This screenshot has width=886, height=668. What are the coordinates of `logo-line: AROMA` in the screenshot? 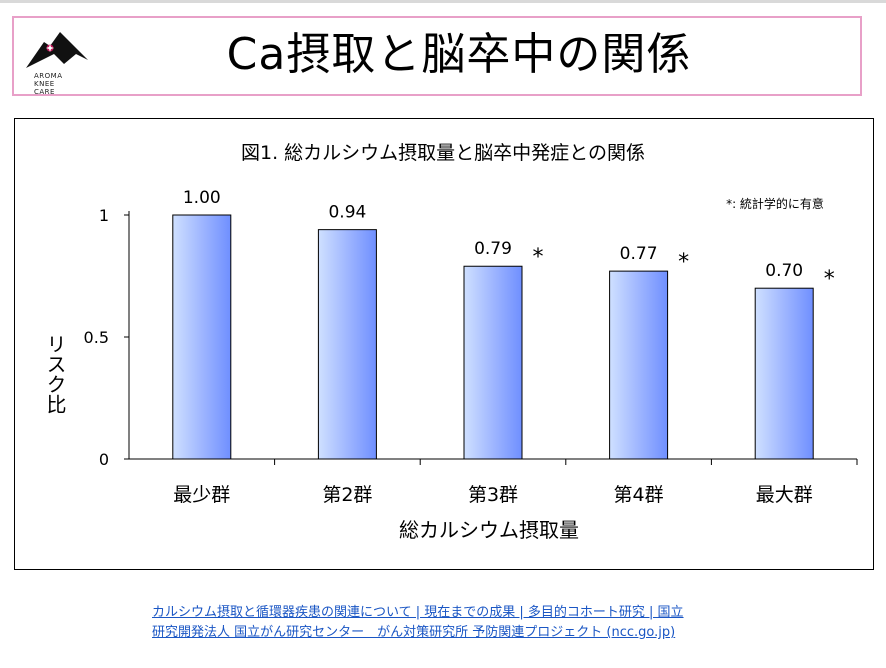 It's located at (48, 76).